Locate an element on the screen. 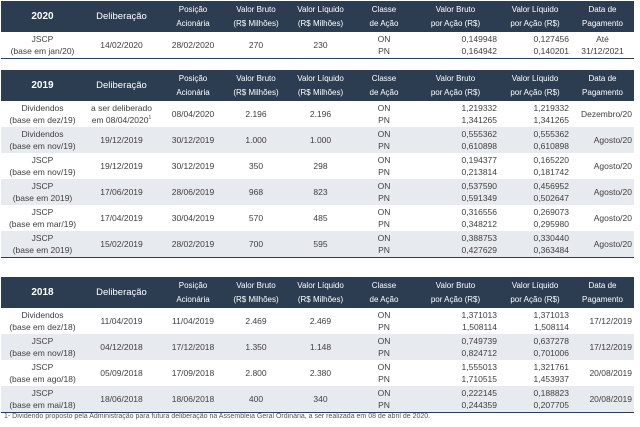 The height and width of the screenshot is (427, 640). posicao-cell: 28/02/2019 is located at coordinates (193, 244).